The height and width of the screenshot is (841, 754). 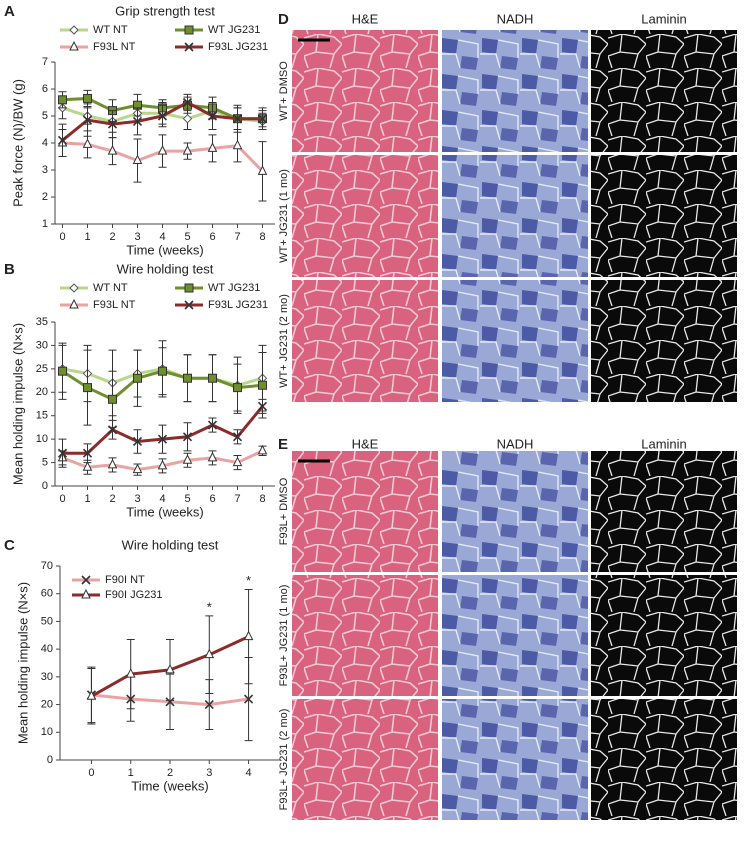 What do you see at coordinates (170, 544) in the screenshot?
I see `chart-title: Wire holding test` at bounding box center [170, 544].